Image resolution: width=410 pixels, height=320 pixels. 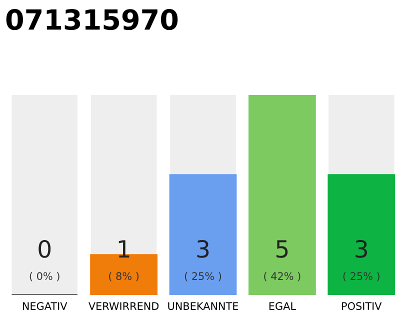 What do you see at coordinates (282, 261) in the screenshot?
I see `data-label: 5 ( 42% )` at bounding box center [282, 261].